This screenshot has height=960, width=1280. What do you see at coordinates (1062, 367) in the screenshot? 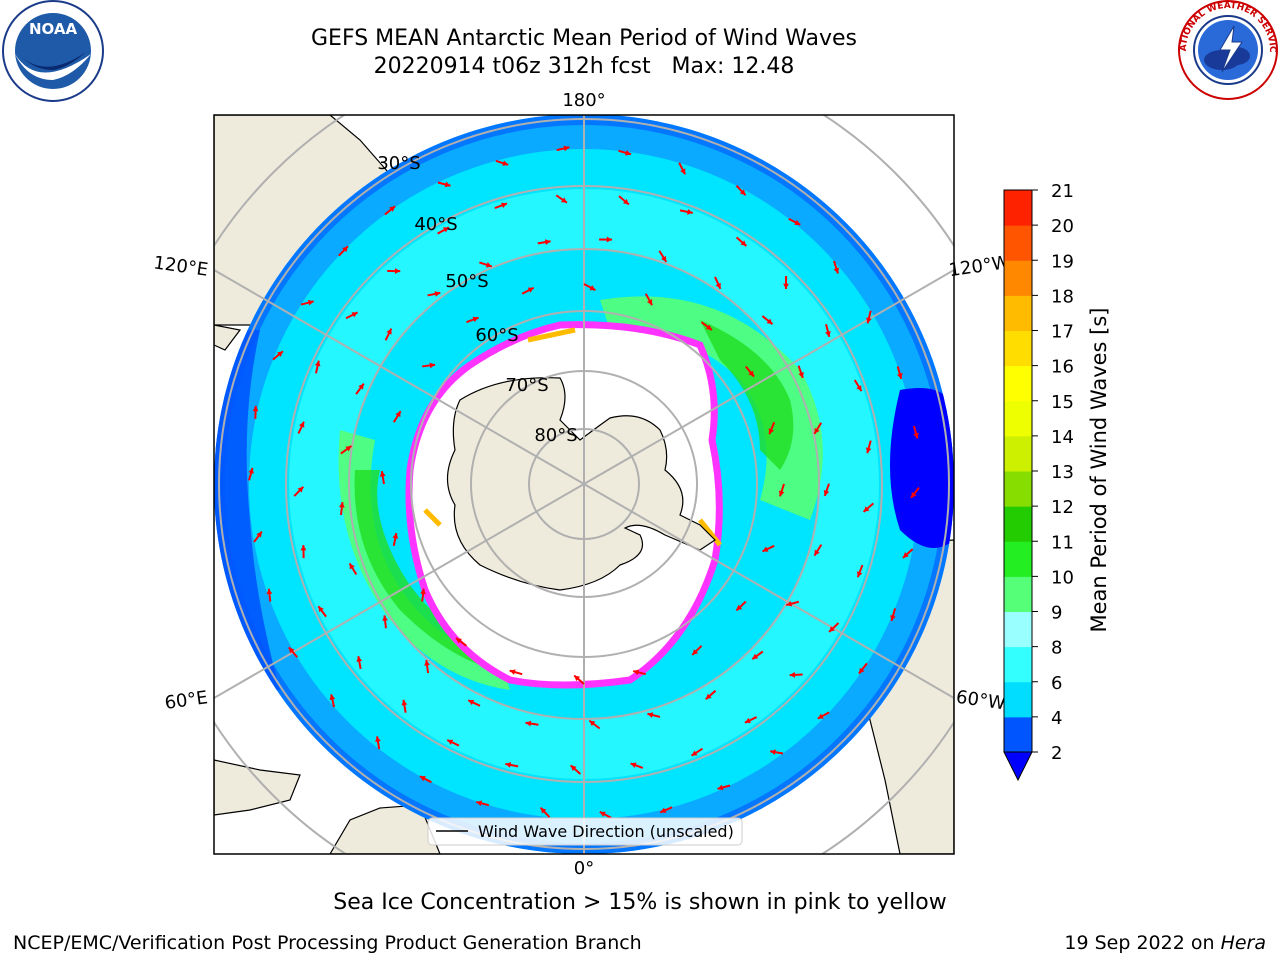
I see `colorbar-tick-label: 16` at bounding box center [1062, 367].